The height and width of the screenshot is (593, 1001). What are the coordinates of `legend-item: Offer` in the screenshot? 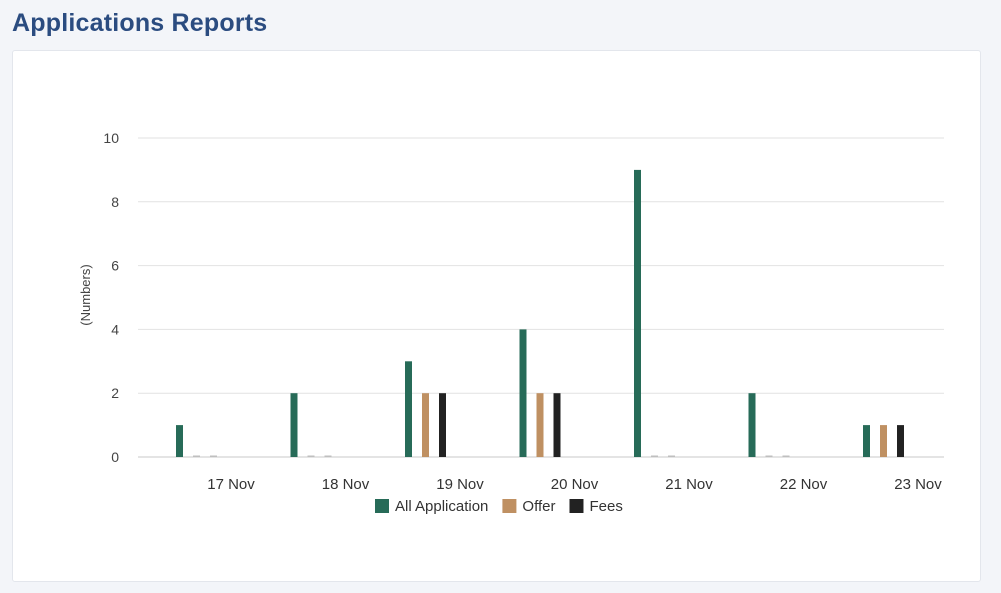 It's located at (528, 506).